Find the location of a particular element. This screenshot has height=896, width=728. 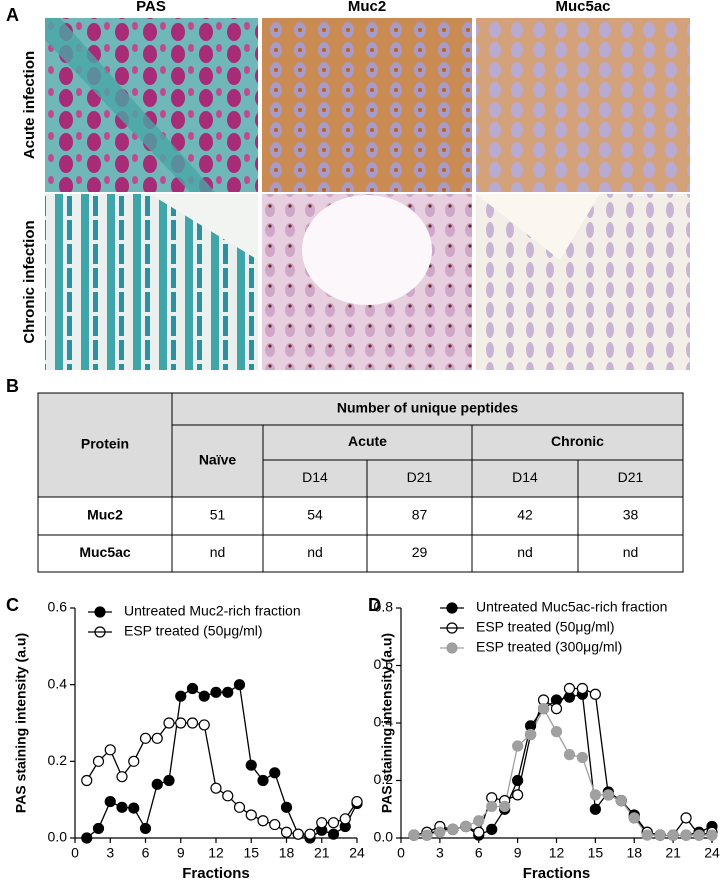

x-tick-label: 24 is located at coordinates (712, 853).